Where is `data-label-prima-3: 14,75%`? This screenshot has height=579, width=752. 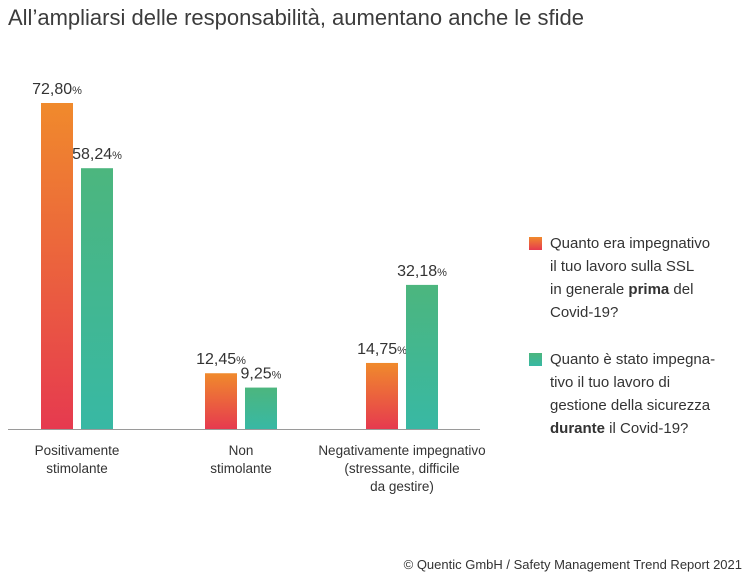 data-label-prima-3: 14,75% is located at coordinates (382, 349).